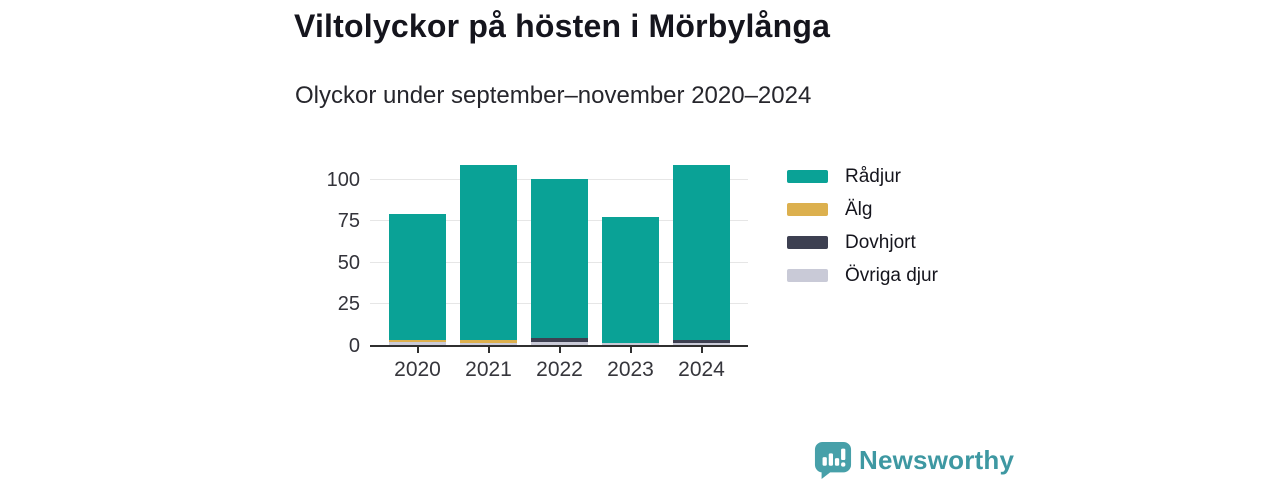 The height and width of the screenshot is (480, 1280). Describe the element at coordinates (859, 209) in the screenshot. I see `legend-label: Älg` at that location.